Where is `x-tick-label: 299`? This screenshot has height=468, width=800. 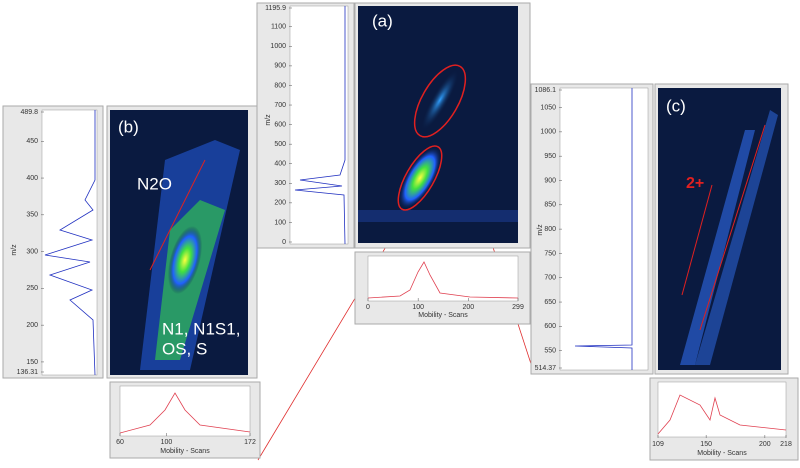 x-tick-label: 299 is located at coordinates (518, 307).